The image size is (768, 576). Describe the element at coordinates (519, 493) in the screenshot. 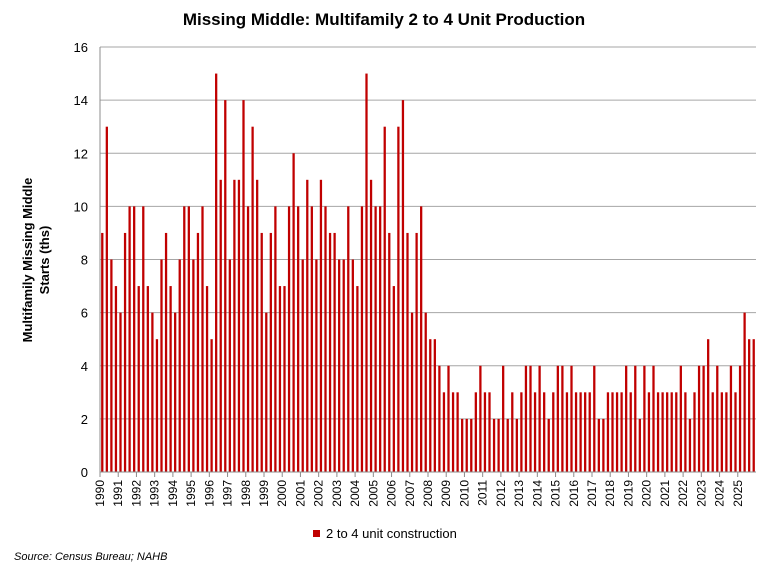

I see `x-tick-label: 2013` at that location.